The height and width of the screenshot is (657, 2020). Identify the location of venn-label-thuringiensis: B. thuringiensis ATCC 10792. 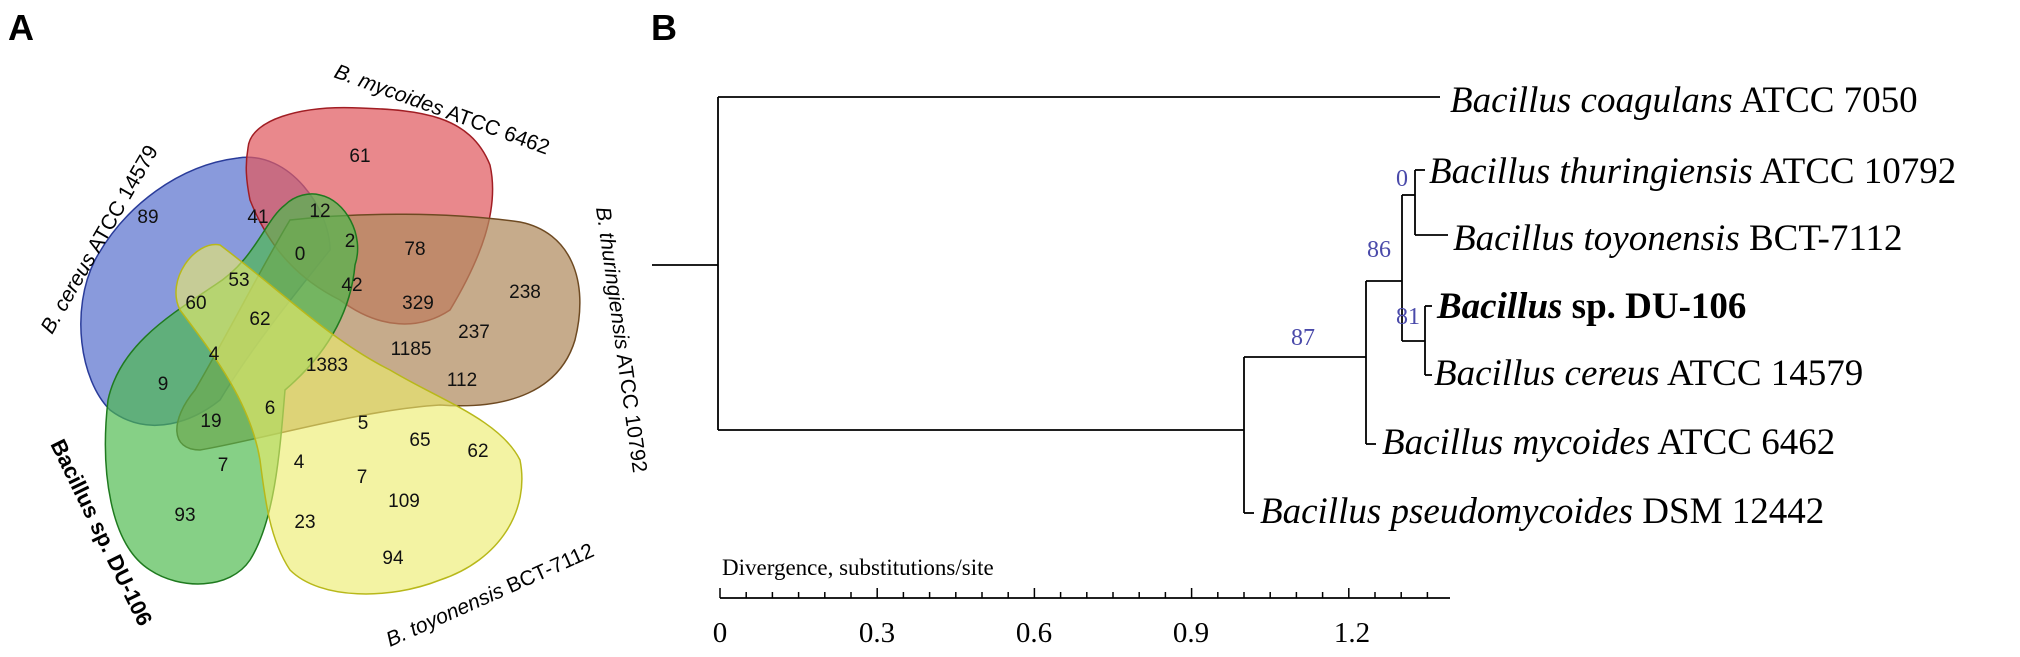
(621, 339).